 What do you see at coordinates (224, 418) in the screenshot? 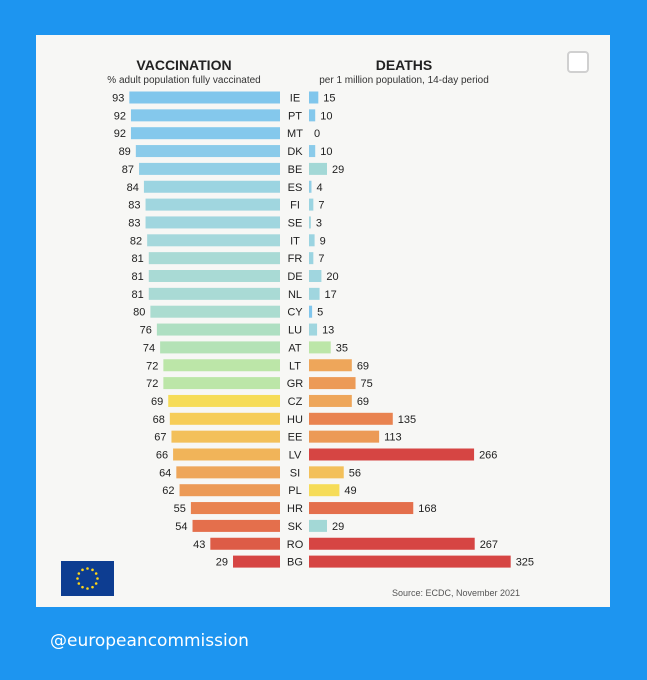
I see `vaccination-bar-hu` at bounding box center [224, 418].